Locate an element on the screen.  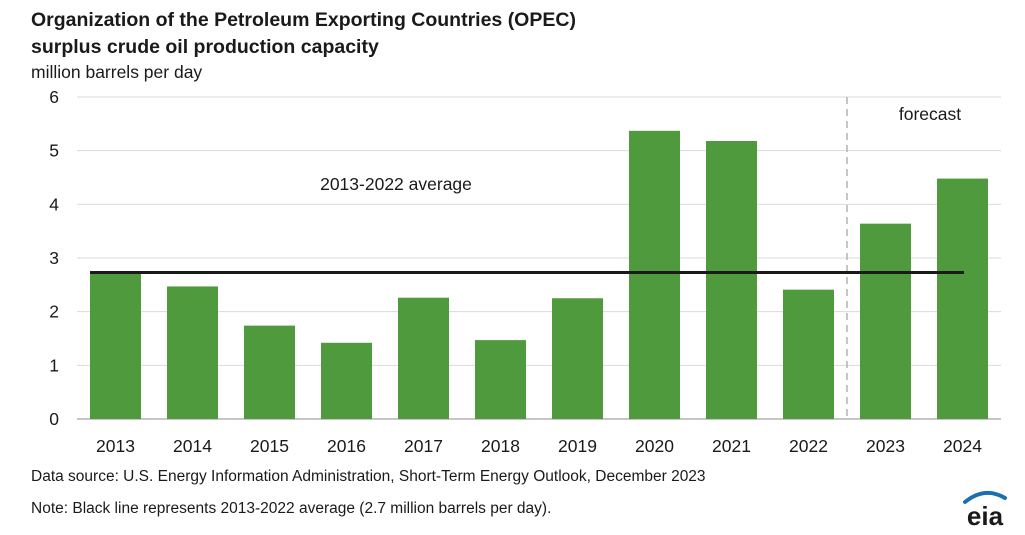
eia-logo-arc is located at coordinates (985, 497).